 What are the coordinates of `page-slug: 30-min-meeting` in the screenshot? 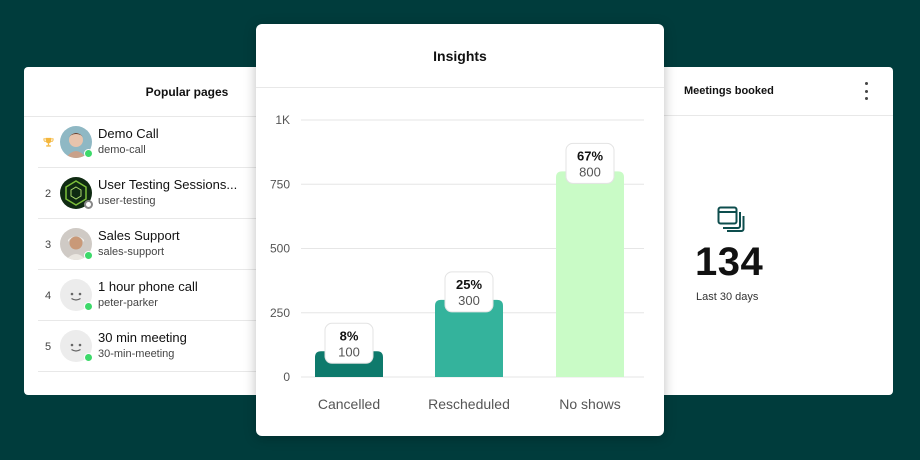 It's located at (136, 354).